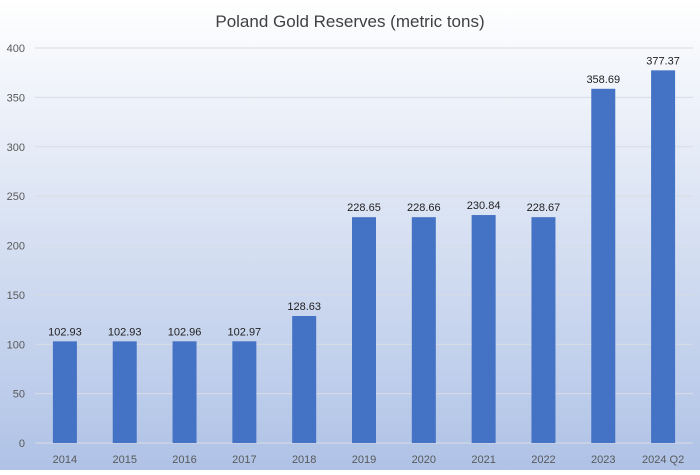 This screenshot has width=700, height=475. What do you see at coordinates (244, 460) in the screenshot?
I see `x-tick-label: 2017` at bounding box center [244, 460].